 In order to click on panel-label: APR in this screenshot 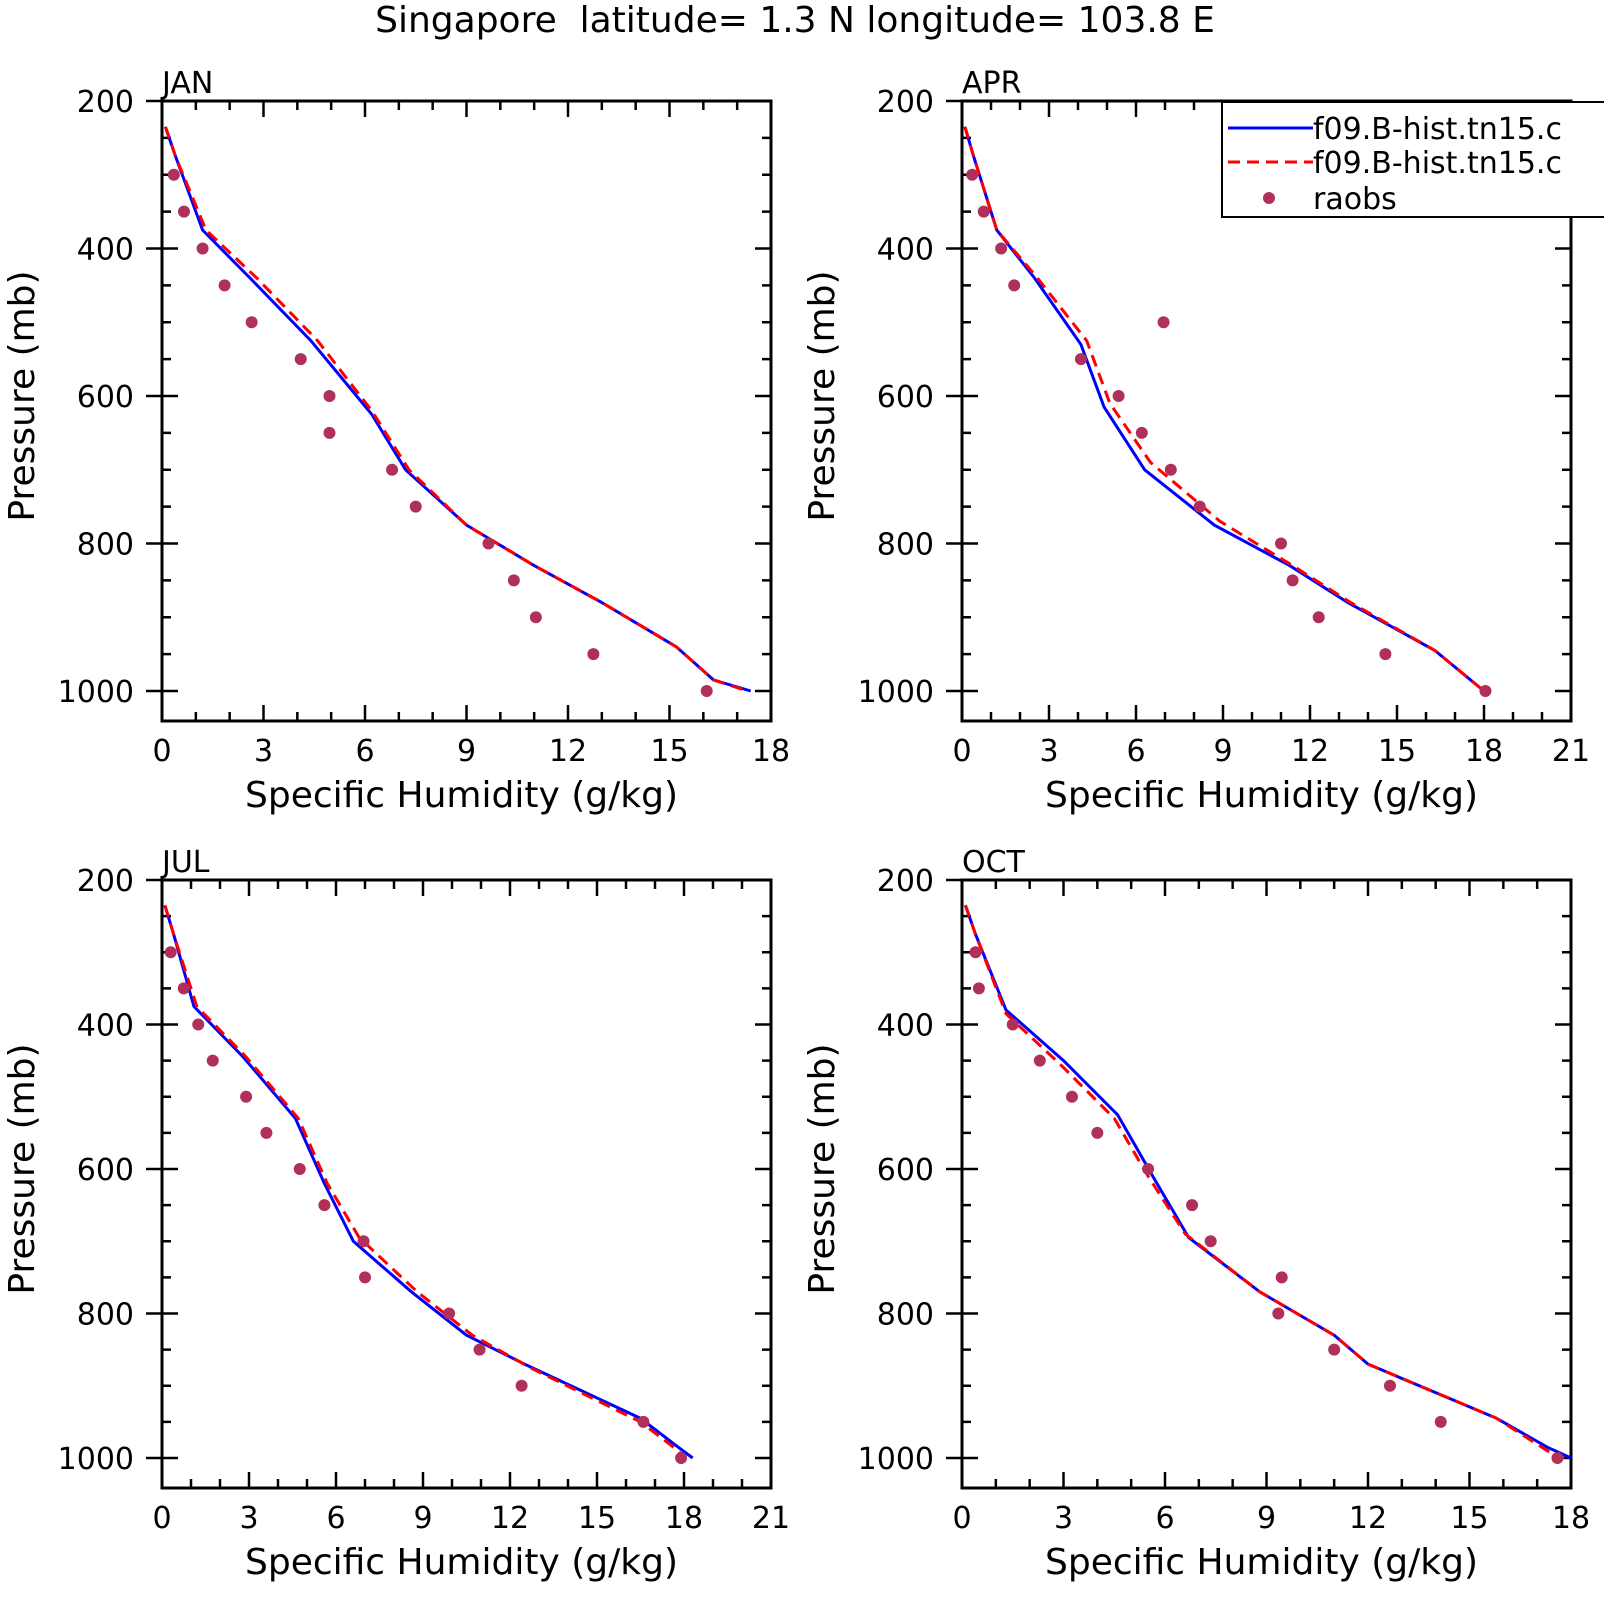, I will do `click(991, 83)`.